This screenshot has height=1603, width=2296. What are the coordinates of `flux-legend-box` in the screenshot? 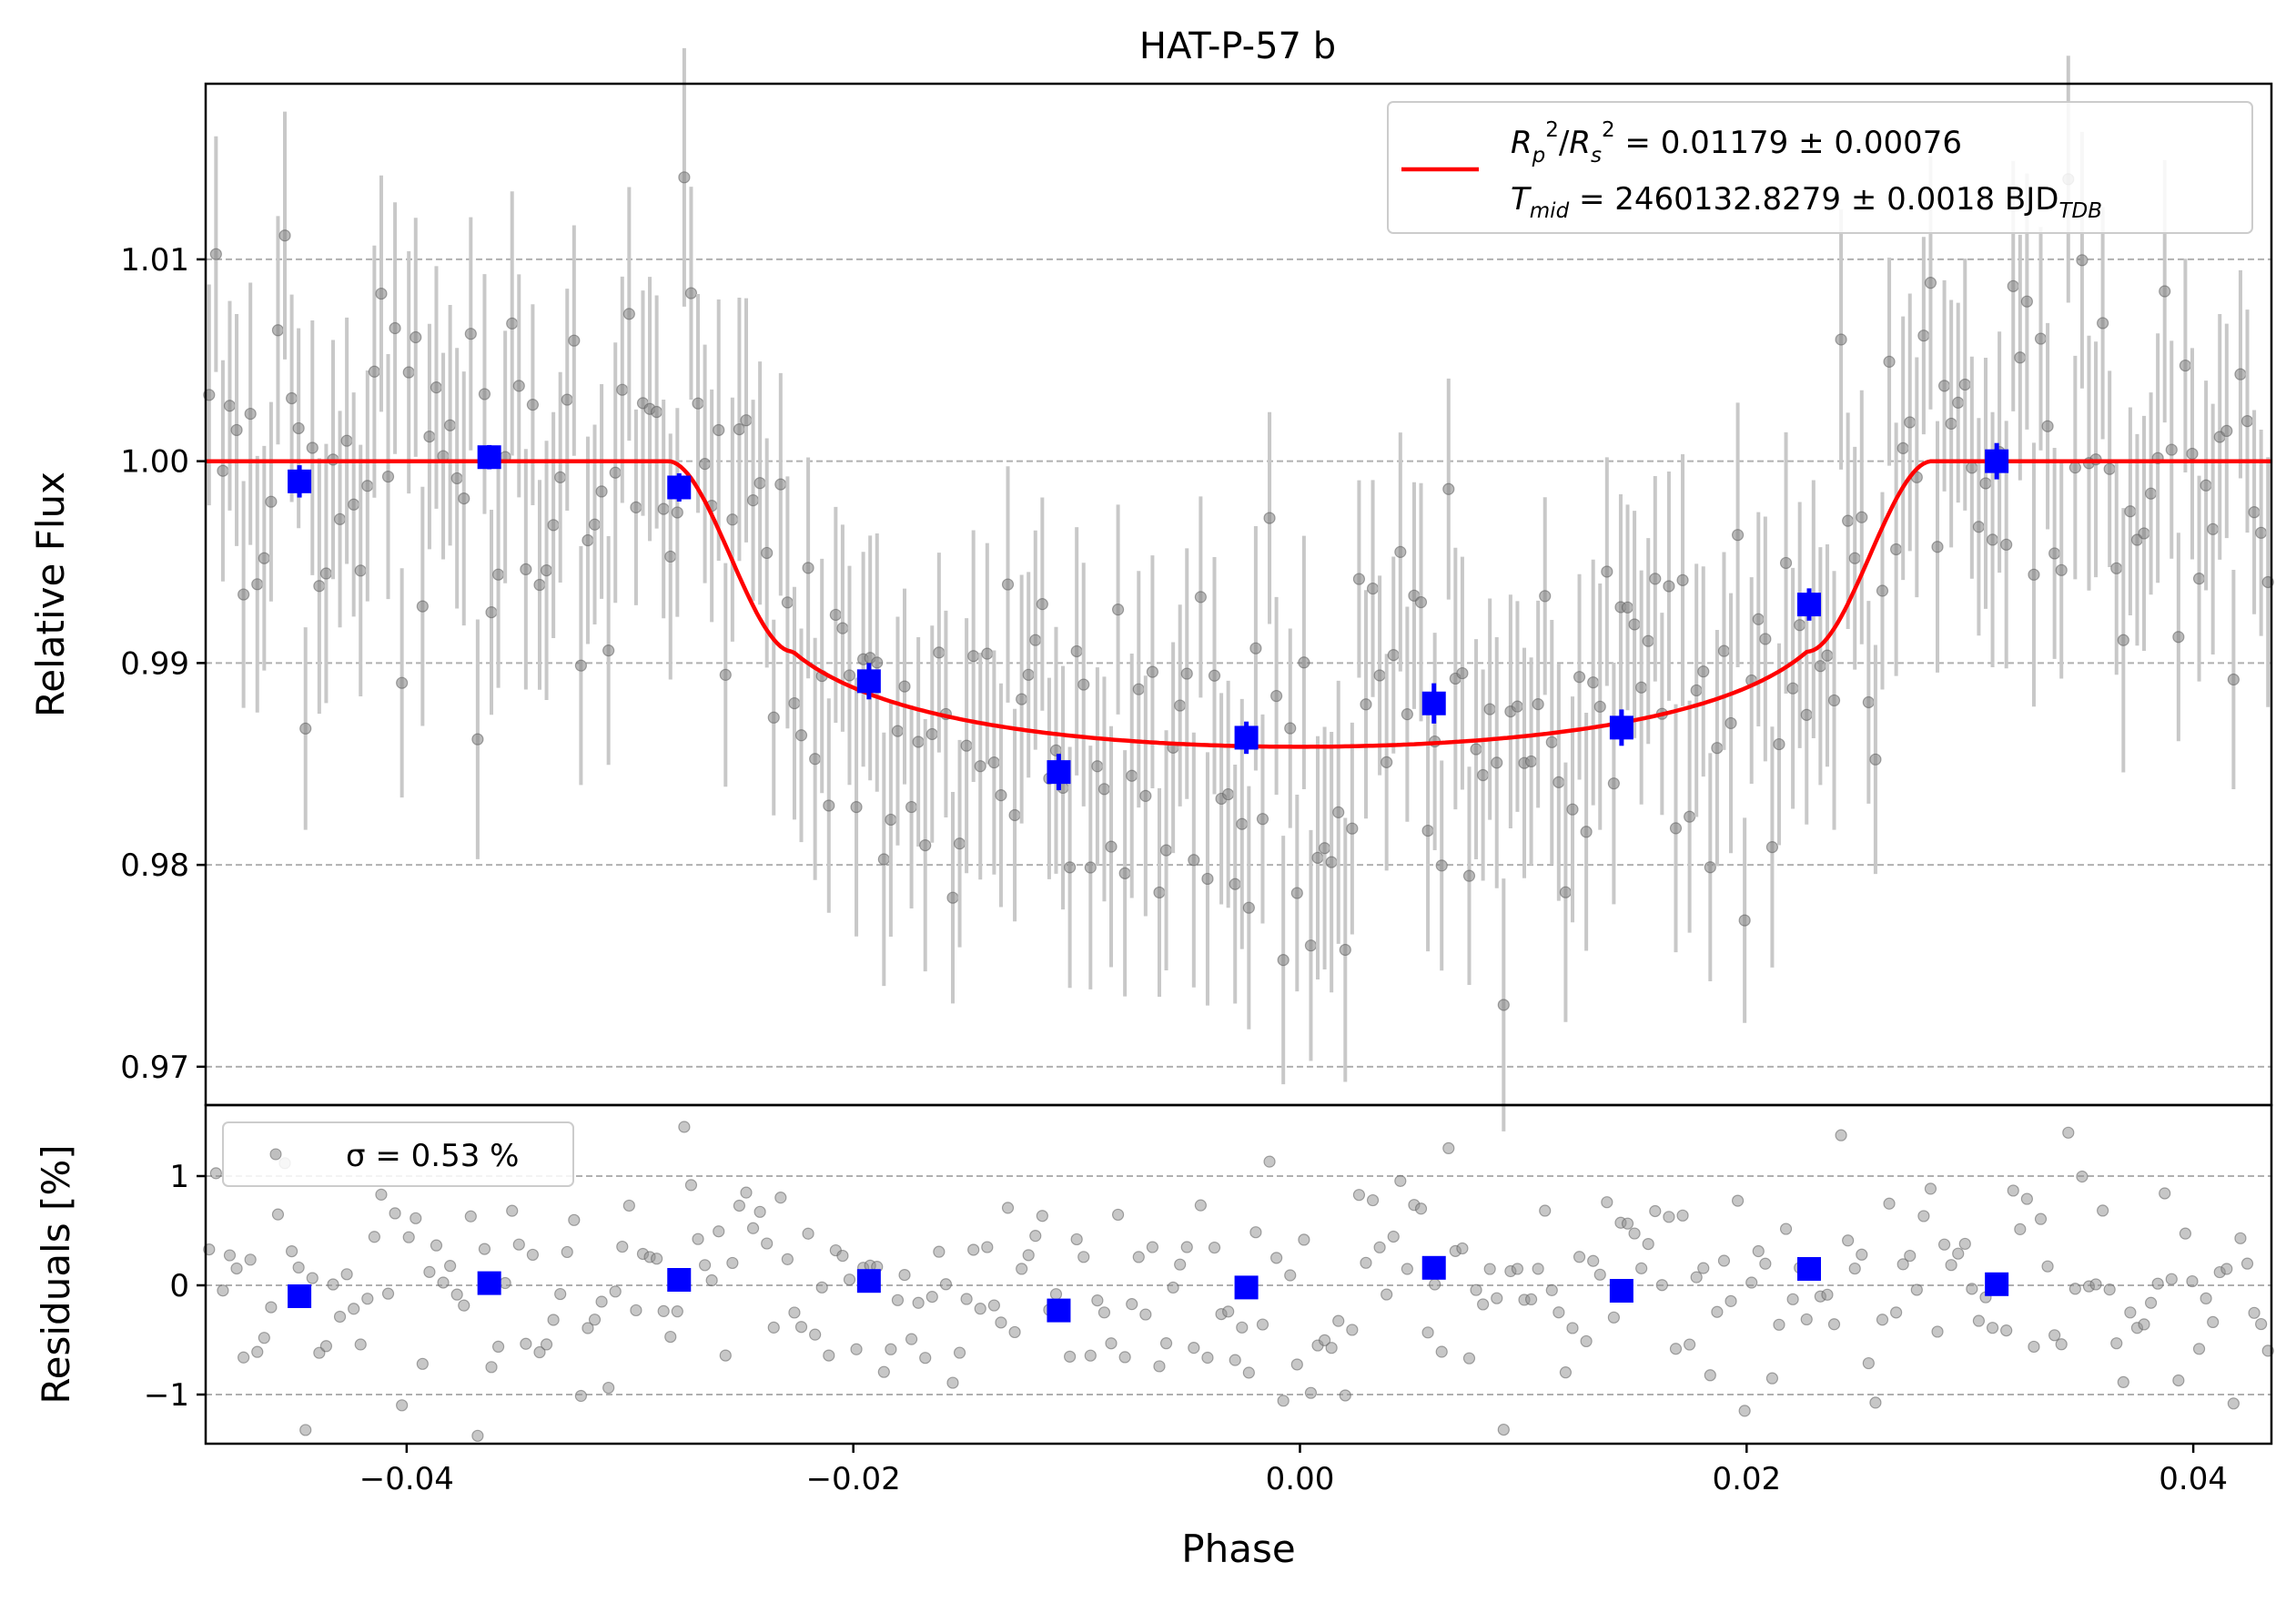 It's located at (1820, 167).